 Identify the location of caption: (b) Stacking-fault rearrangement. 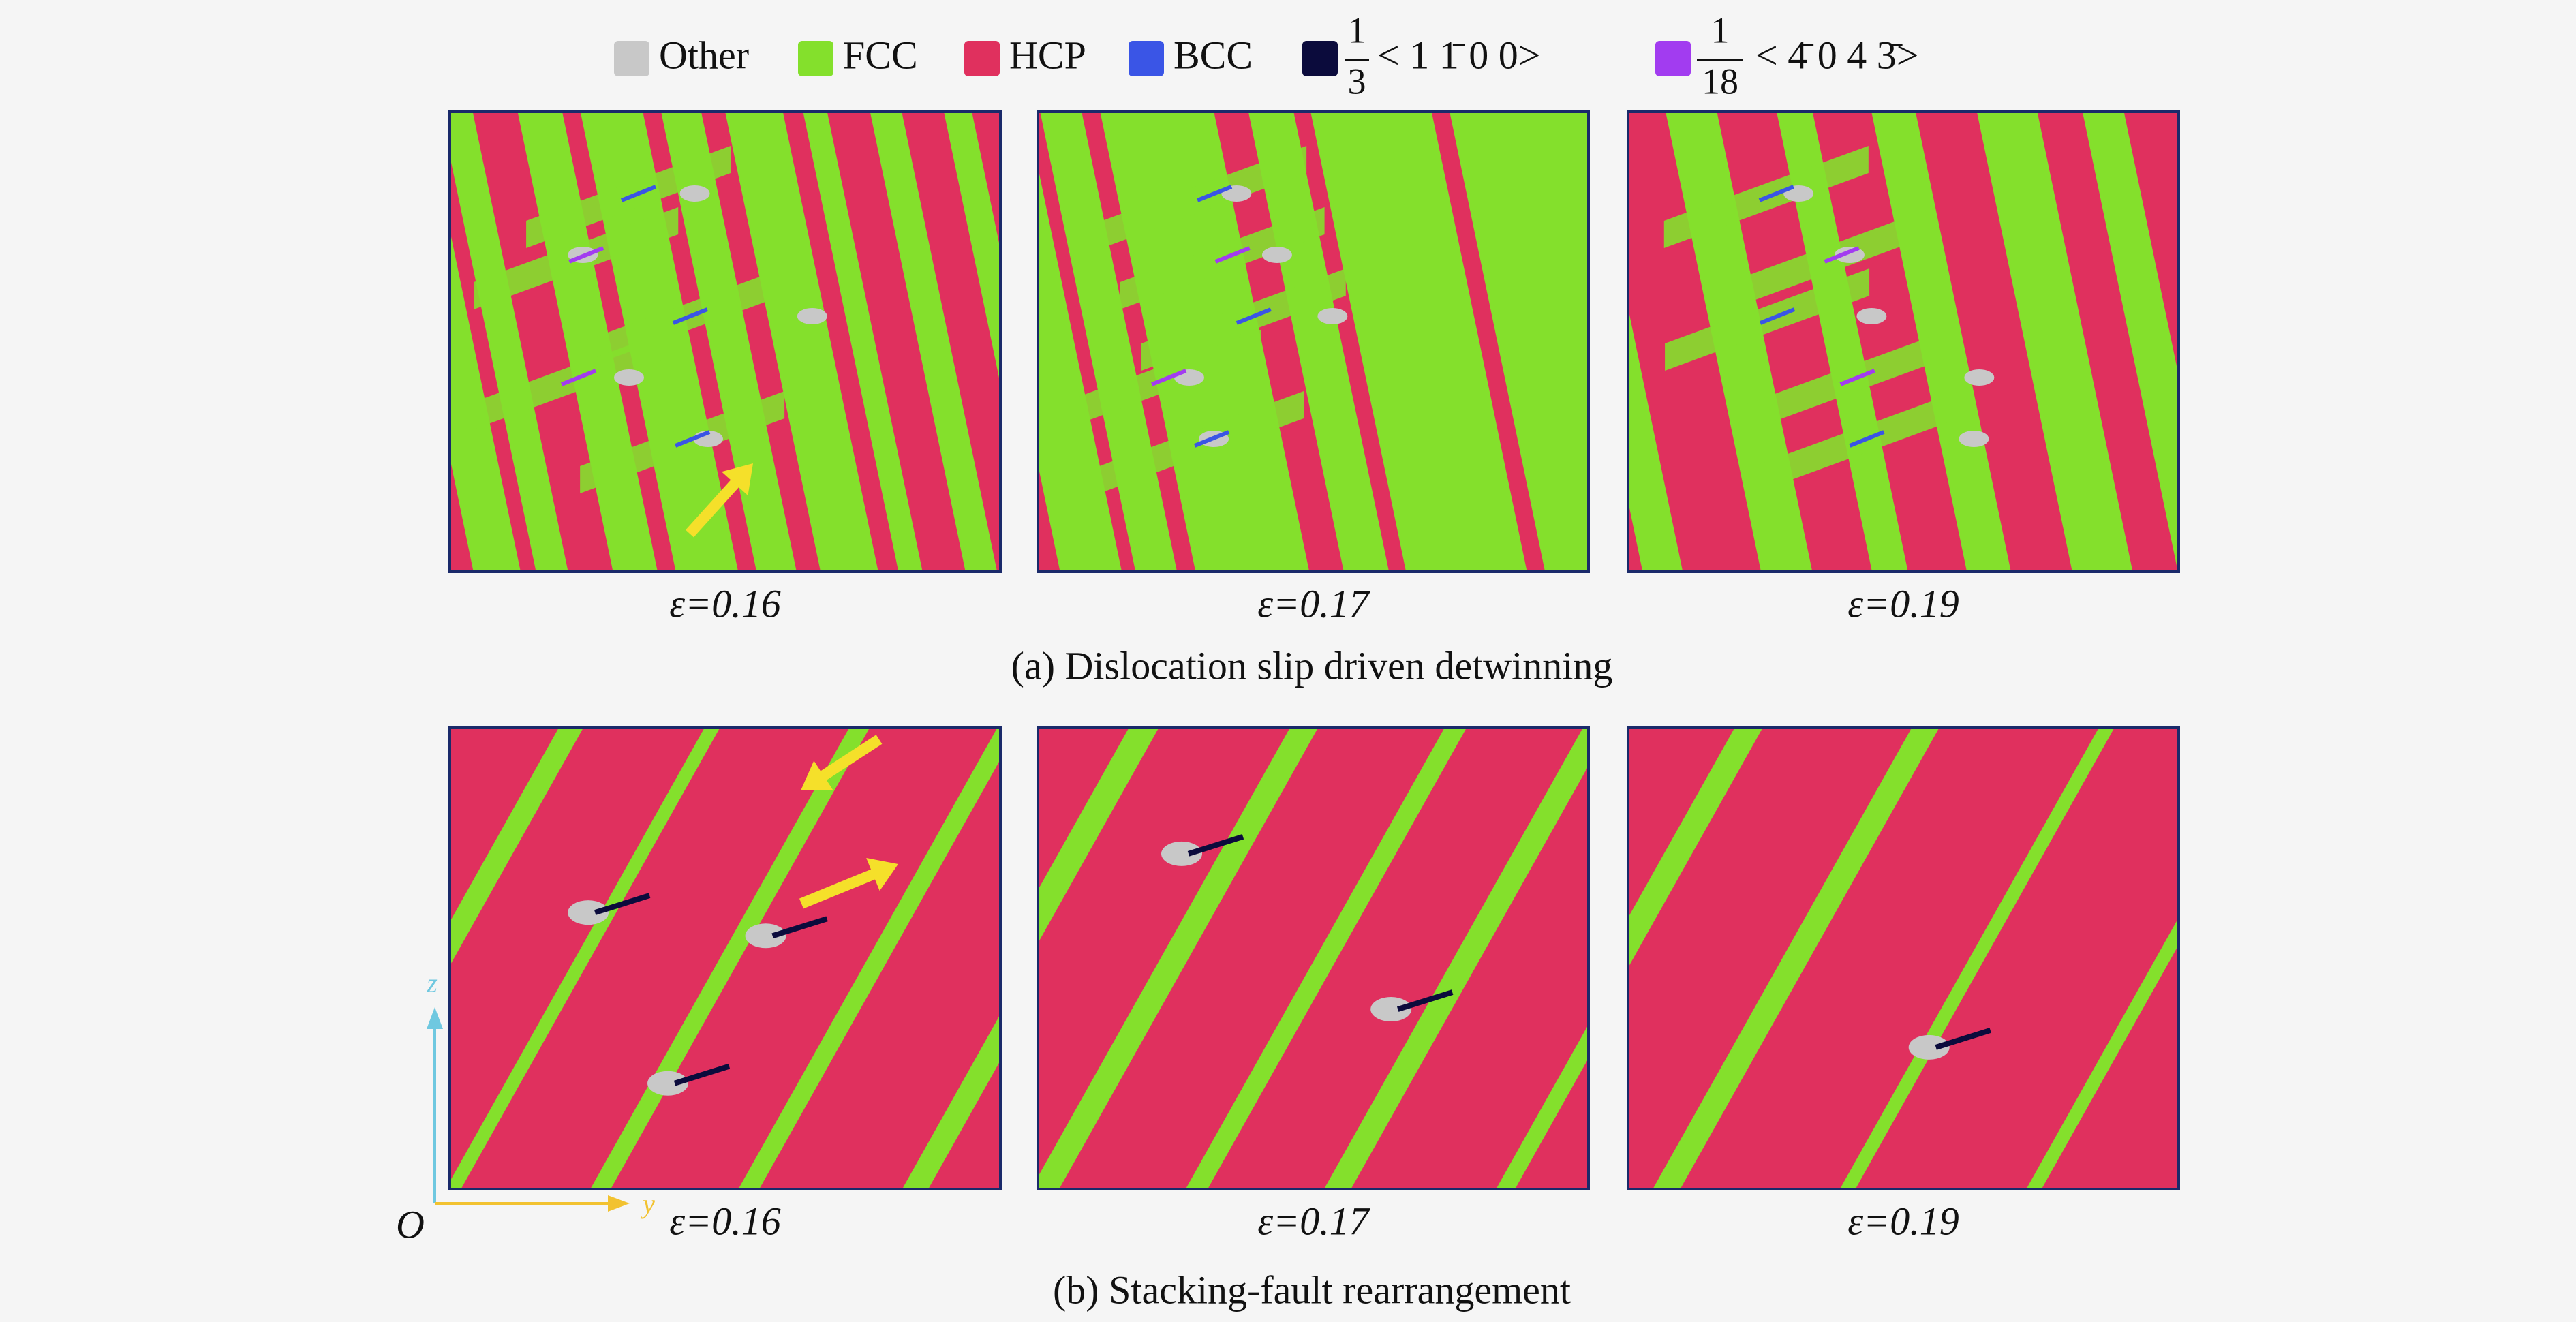
(1312, 1289).